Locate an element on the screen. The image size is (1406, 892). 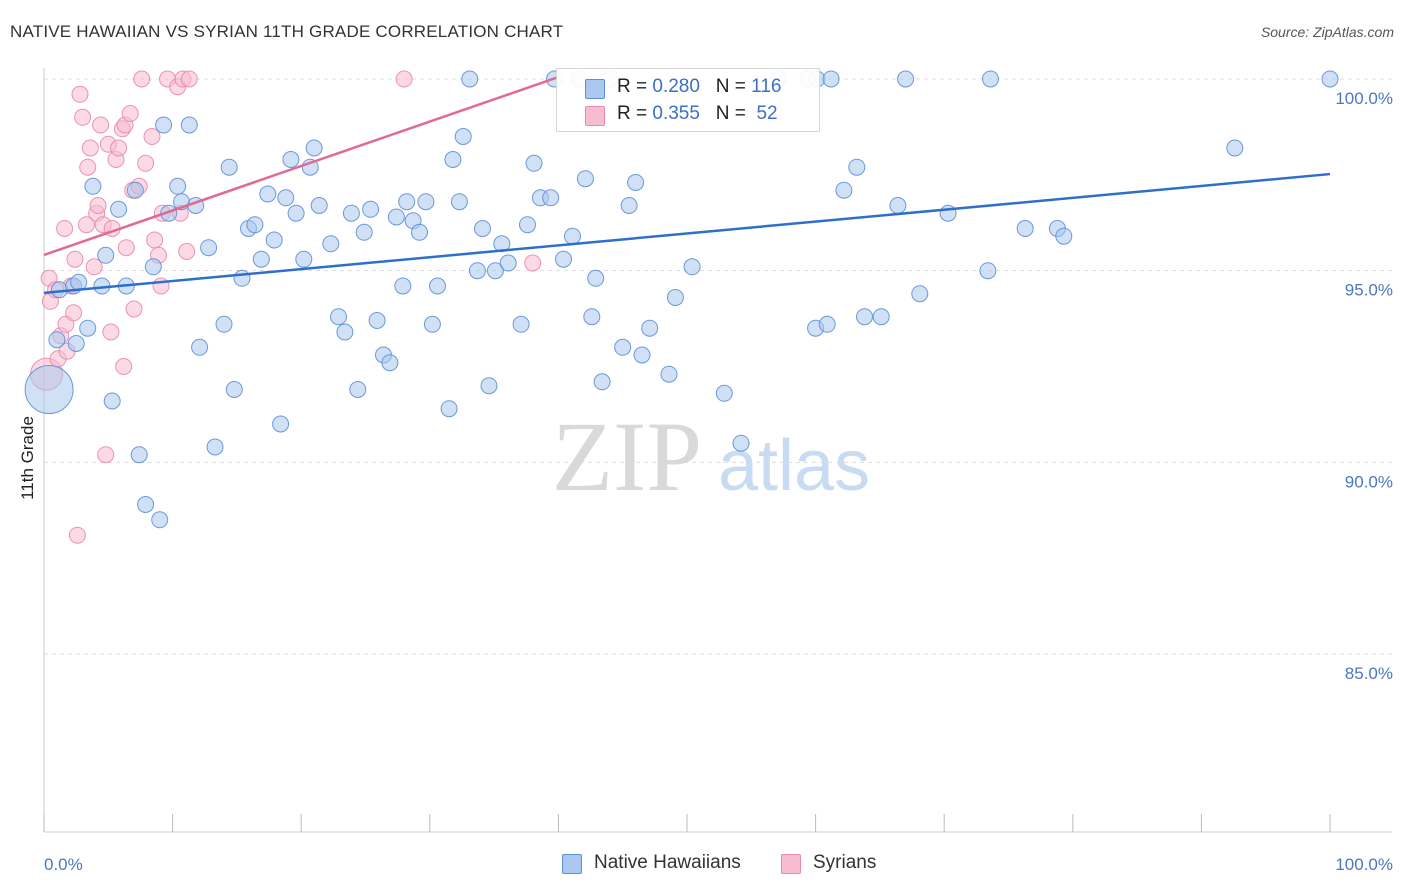
x-tick-label-max: 100.0% is located at coordinates (1364, 864).